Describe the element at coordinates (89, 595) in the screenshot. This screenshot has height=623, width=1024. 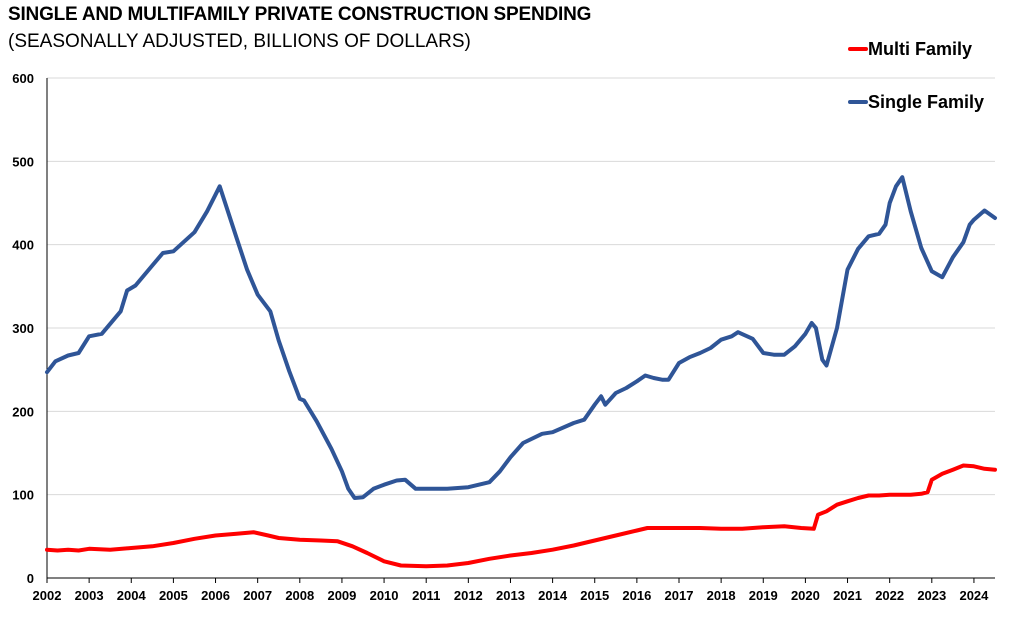
I see `x-tick-label-2003: 2003` at that location.